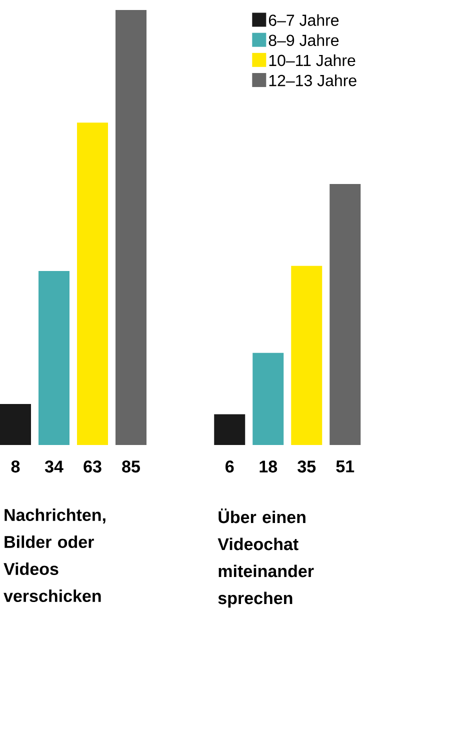 This screenshot has width=460, height=735. Describe the element at coordinates (306, 466) in the screenshot. I see `data-label: 35` at that location.